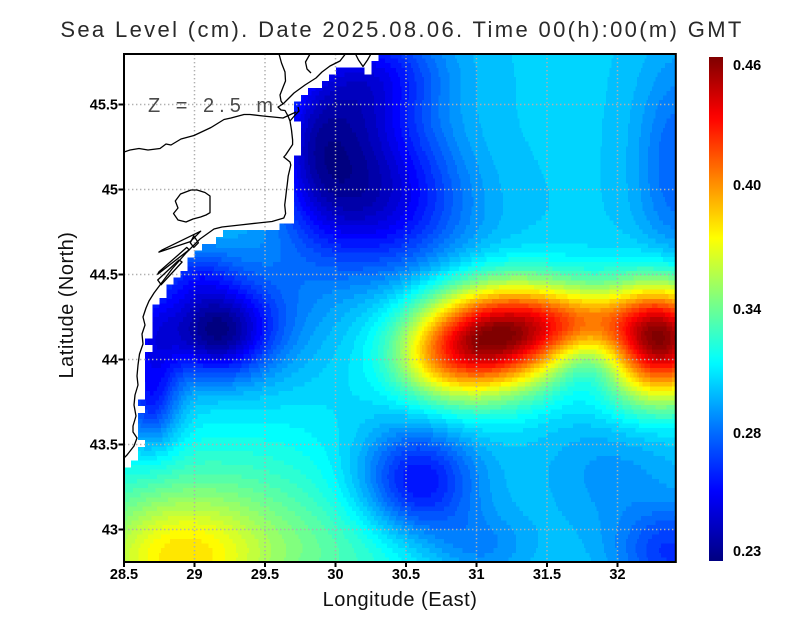  What do you see at coordinates (617, 575) in the screenshot?
I see `svg-text: 32` at bounding box center [617, 575].